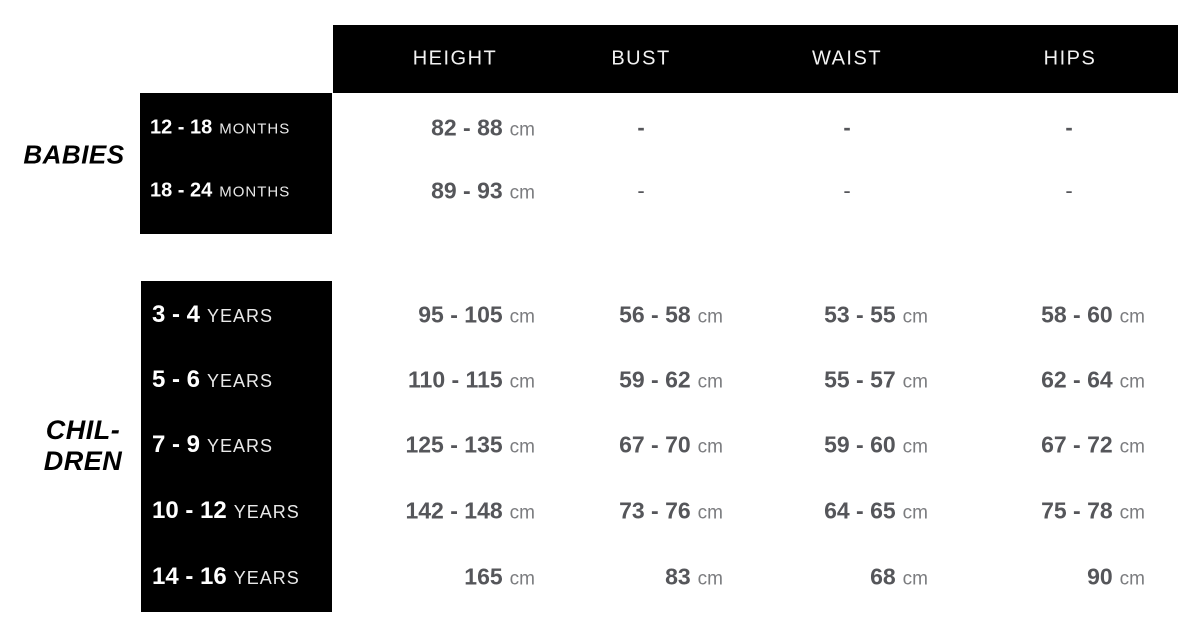 The width and height of the screenshot is (1200, 642). Describe the element at coordinates (1070, 58) in the screenshot. I see `column-header-hips: HIPS` at that location.